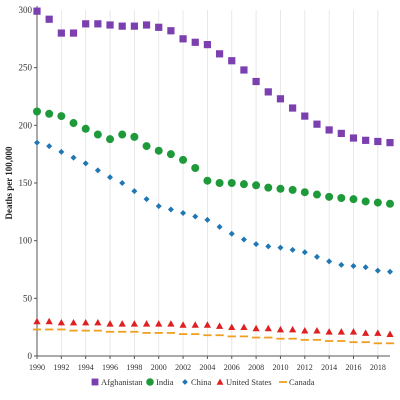  I want to click on point-india-2008, so click(256, 185).